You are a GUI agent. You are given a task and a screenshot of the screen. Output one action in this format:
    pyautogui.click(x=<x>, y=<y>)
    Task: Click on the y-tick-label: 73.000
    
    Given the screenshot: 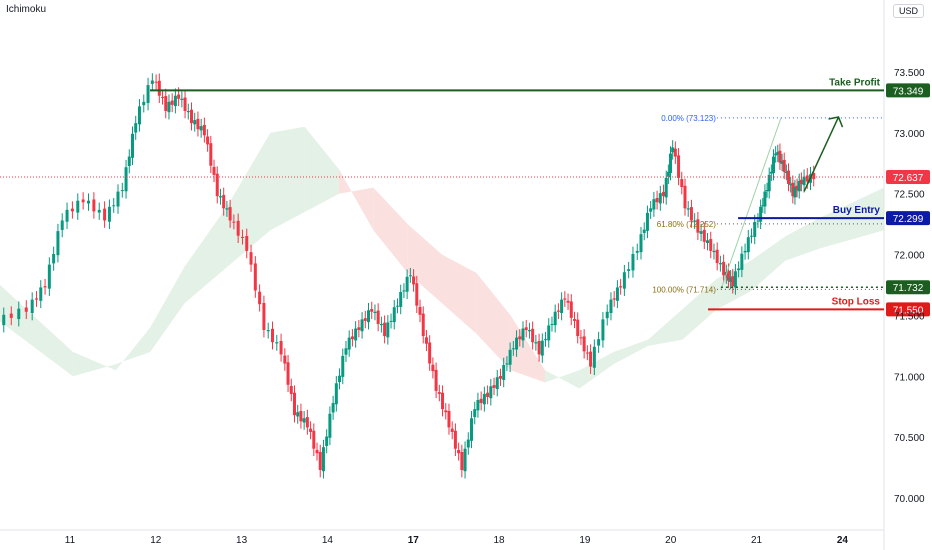 What is the action you would take?
    pyautogui.click(x=909, y=134)
    